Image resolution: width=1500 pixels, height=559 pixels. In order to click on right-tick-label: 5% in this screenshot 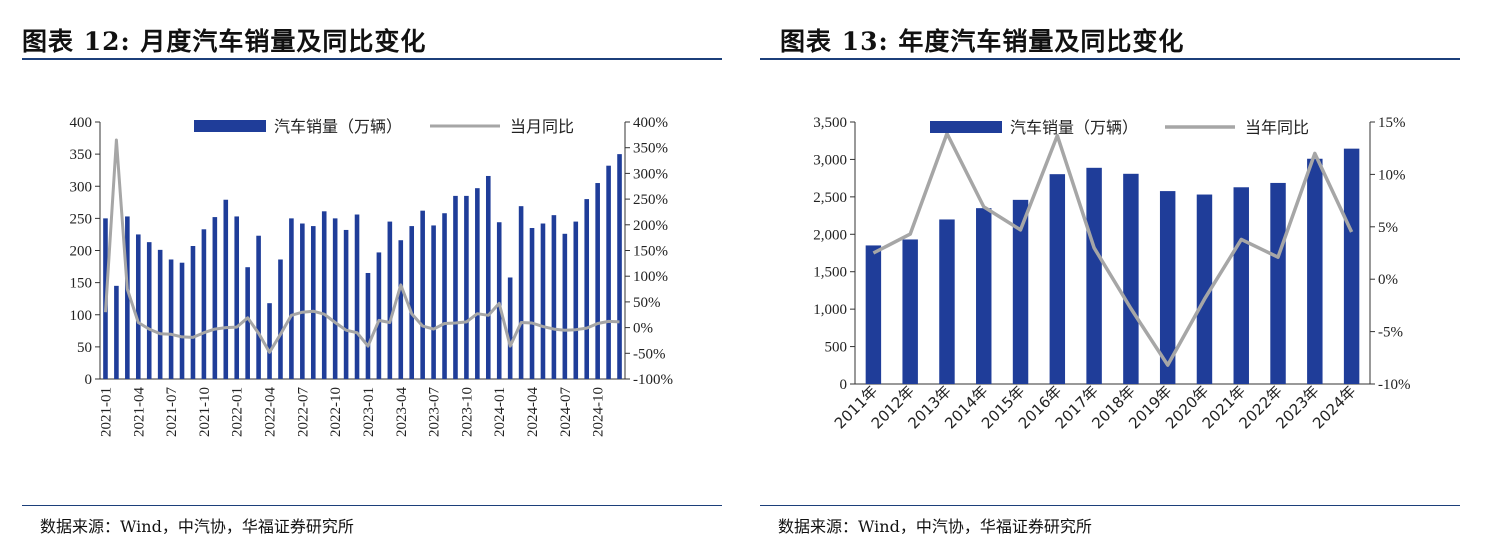, I will do `click(1388, 228)`.